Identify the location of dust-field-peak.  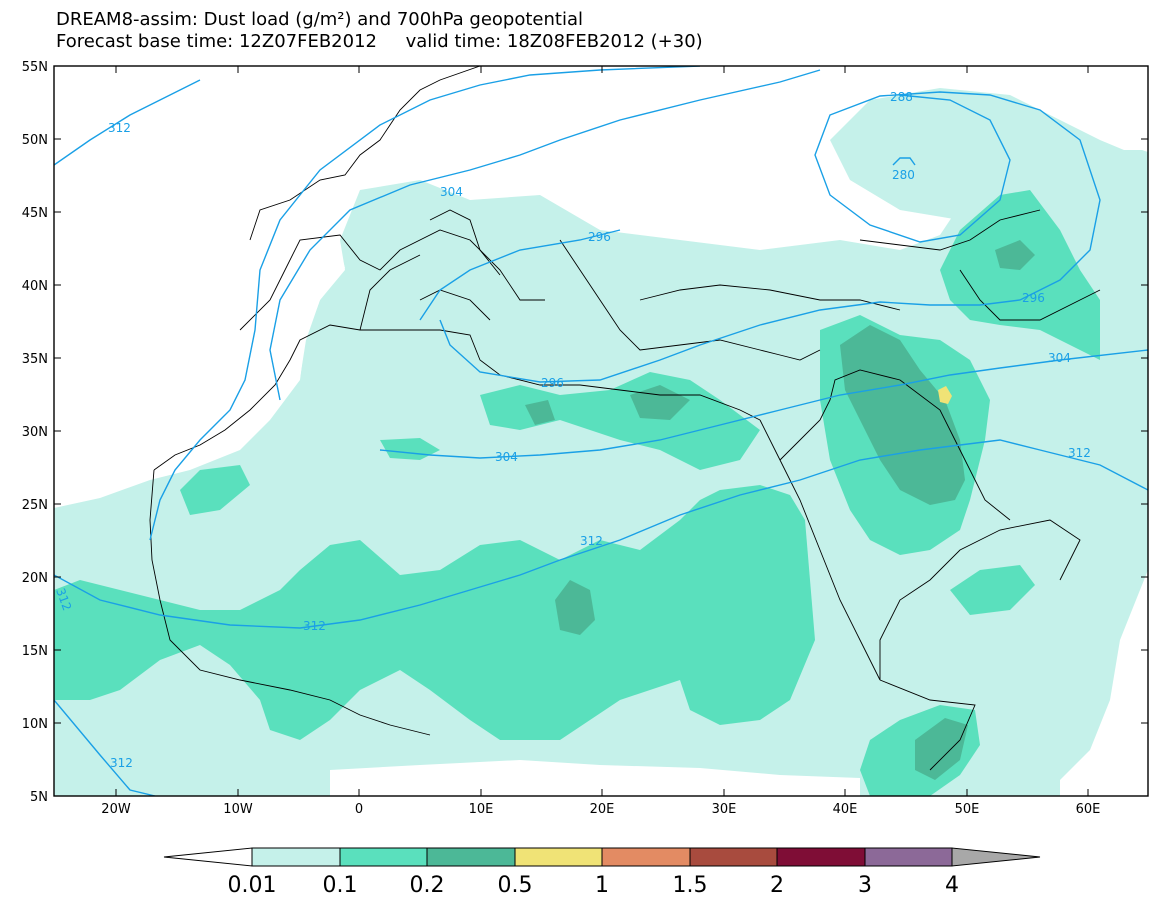
(945, 395).